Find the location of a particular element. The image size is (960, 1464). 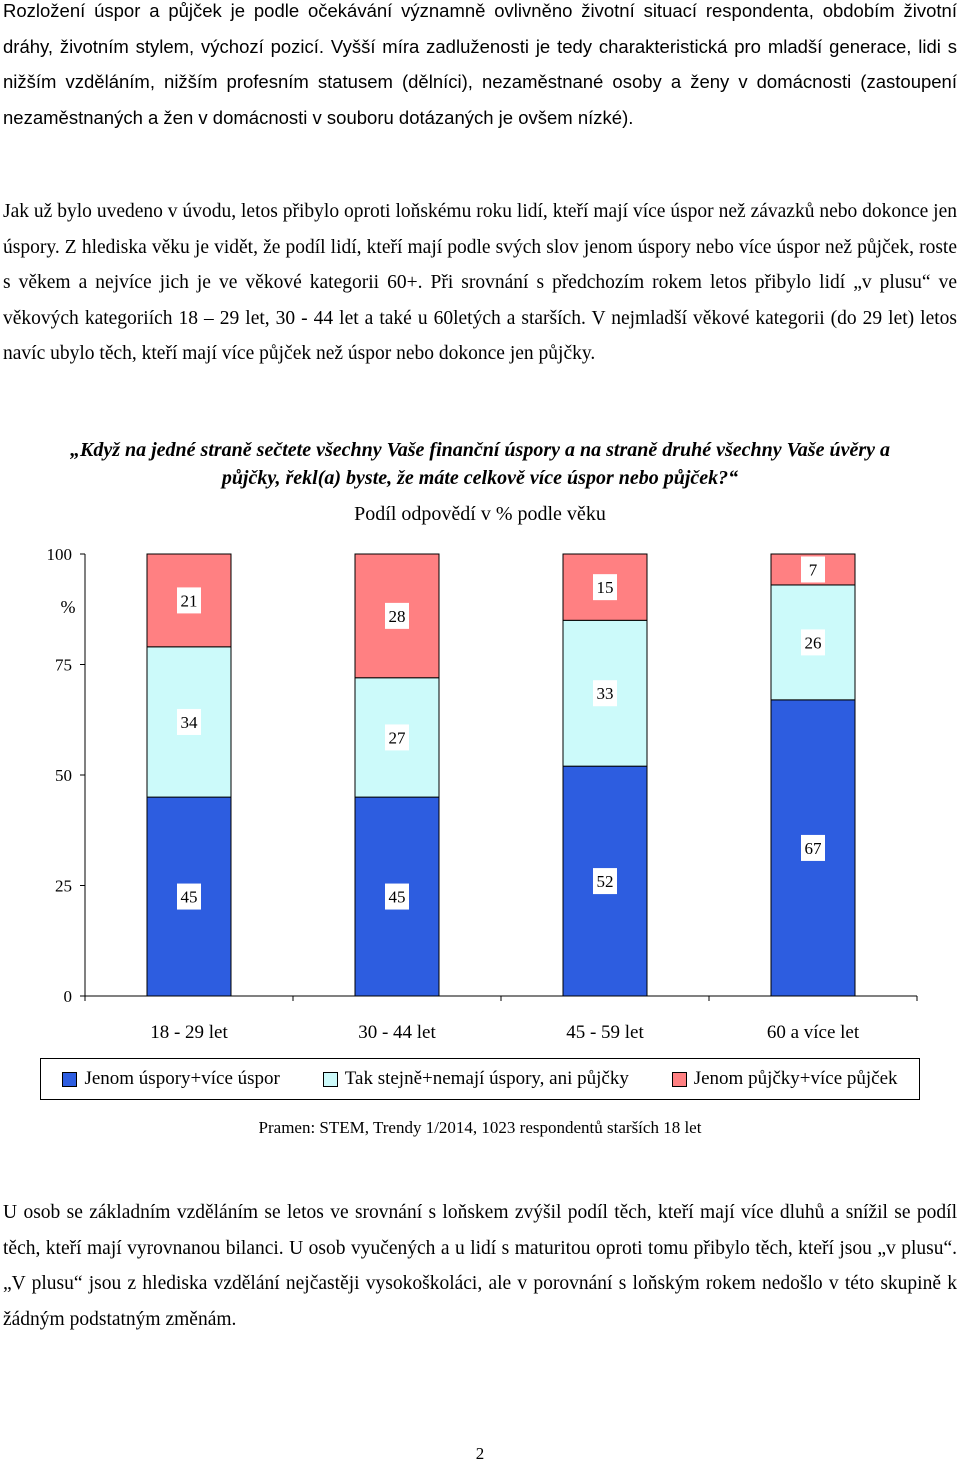

data-label: 21 is located at coordinates (189, 600).